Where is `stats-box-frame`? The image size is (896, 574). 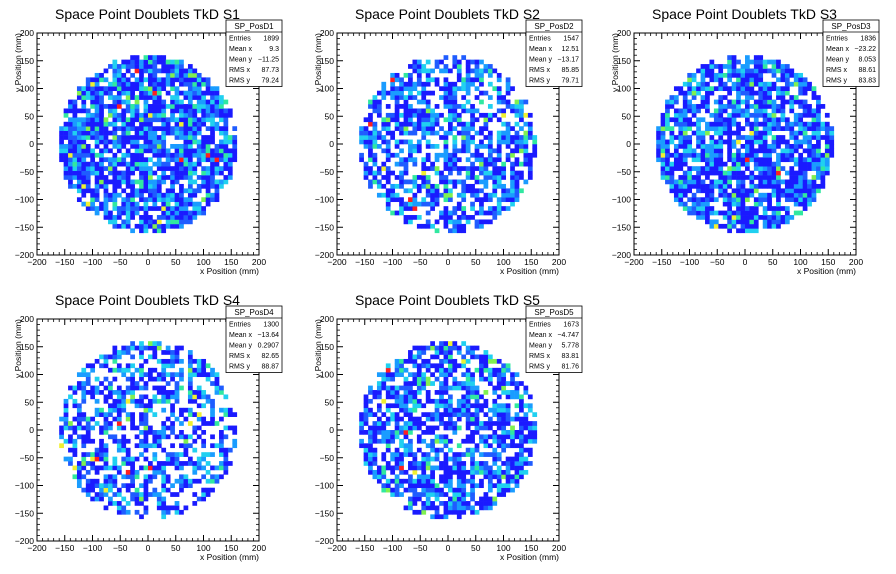
stats-box-frame is located at coordinates (254, 339).